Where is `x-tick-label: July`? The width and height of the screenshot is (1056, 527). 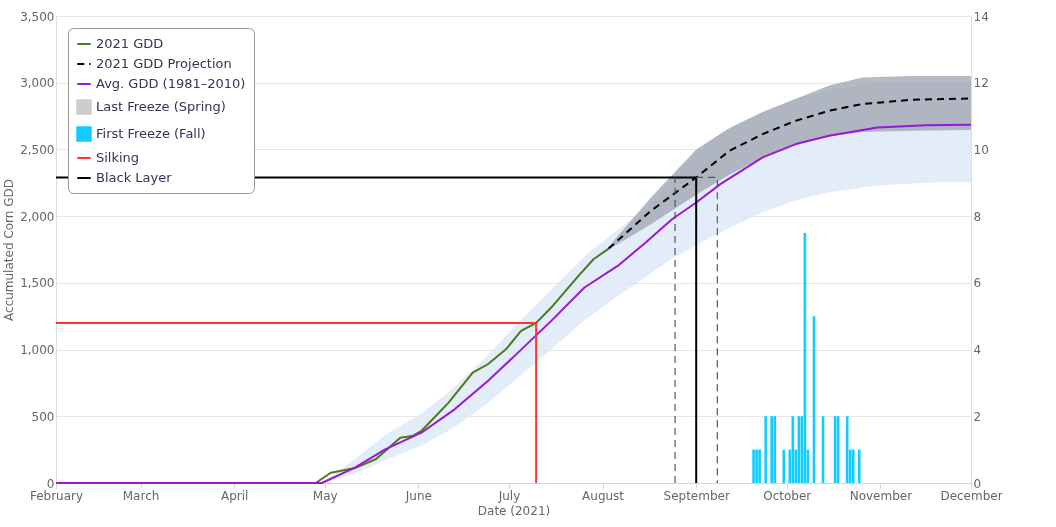 x-tick-label: July is located at coordinates (509, 495).